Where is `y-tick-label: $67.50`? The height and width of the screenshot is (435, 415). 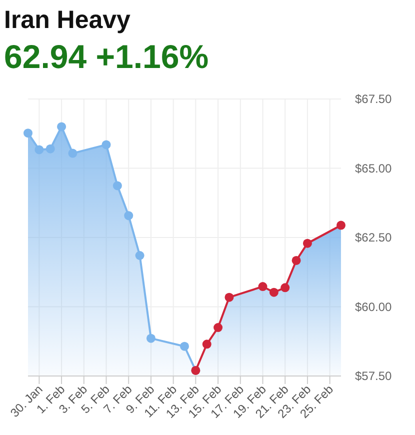
y-tick-label: $67.50 is located at coordinates (373, 99).